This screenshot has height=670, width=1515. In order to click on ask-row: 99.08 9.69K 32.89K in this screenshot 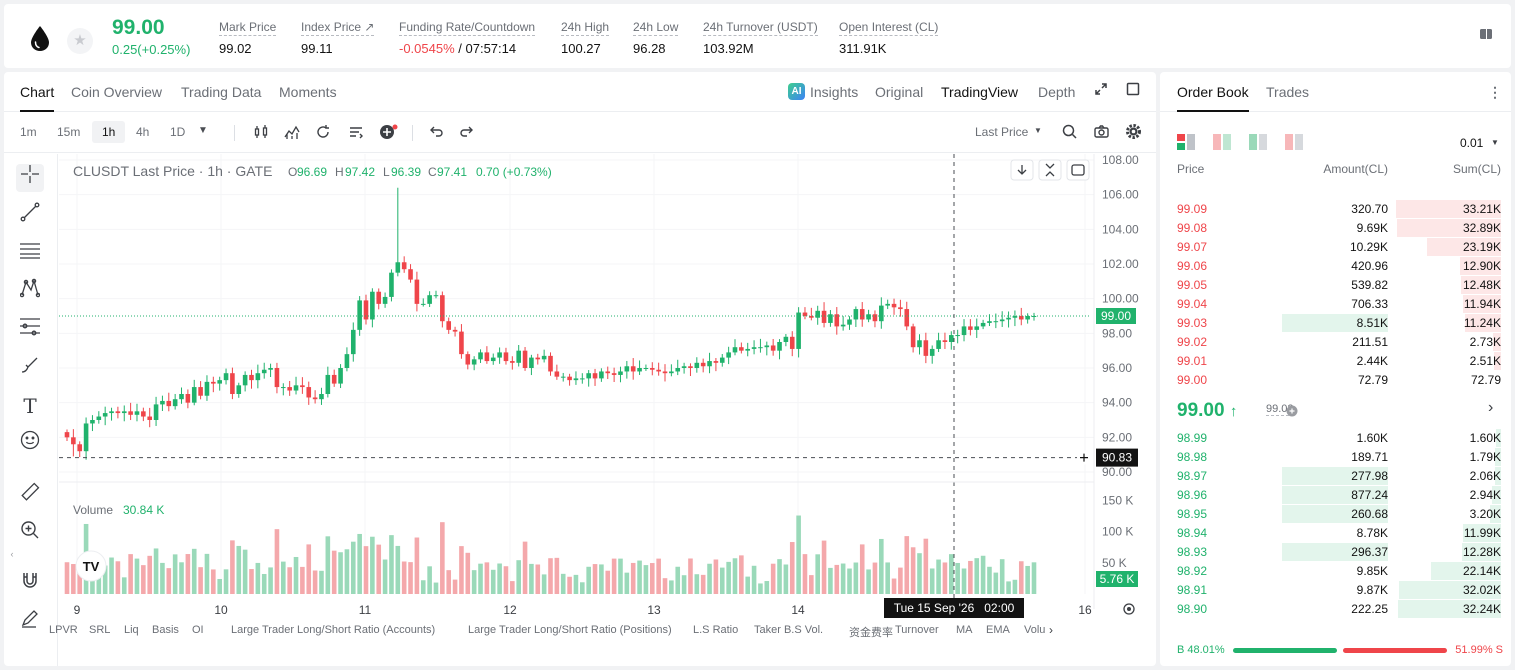, I will do `click(1335, 228)`.